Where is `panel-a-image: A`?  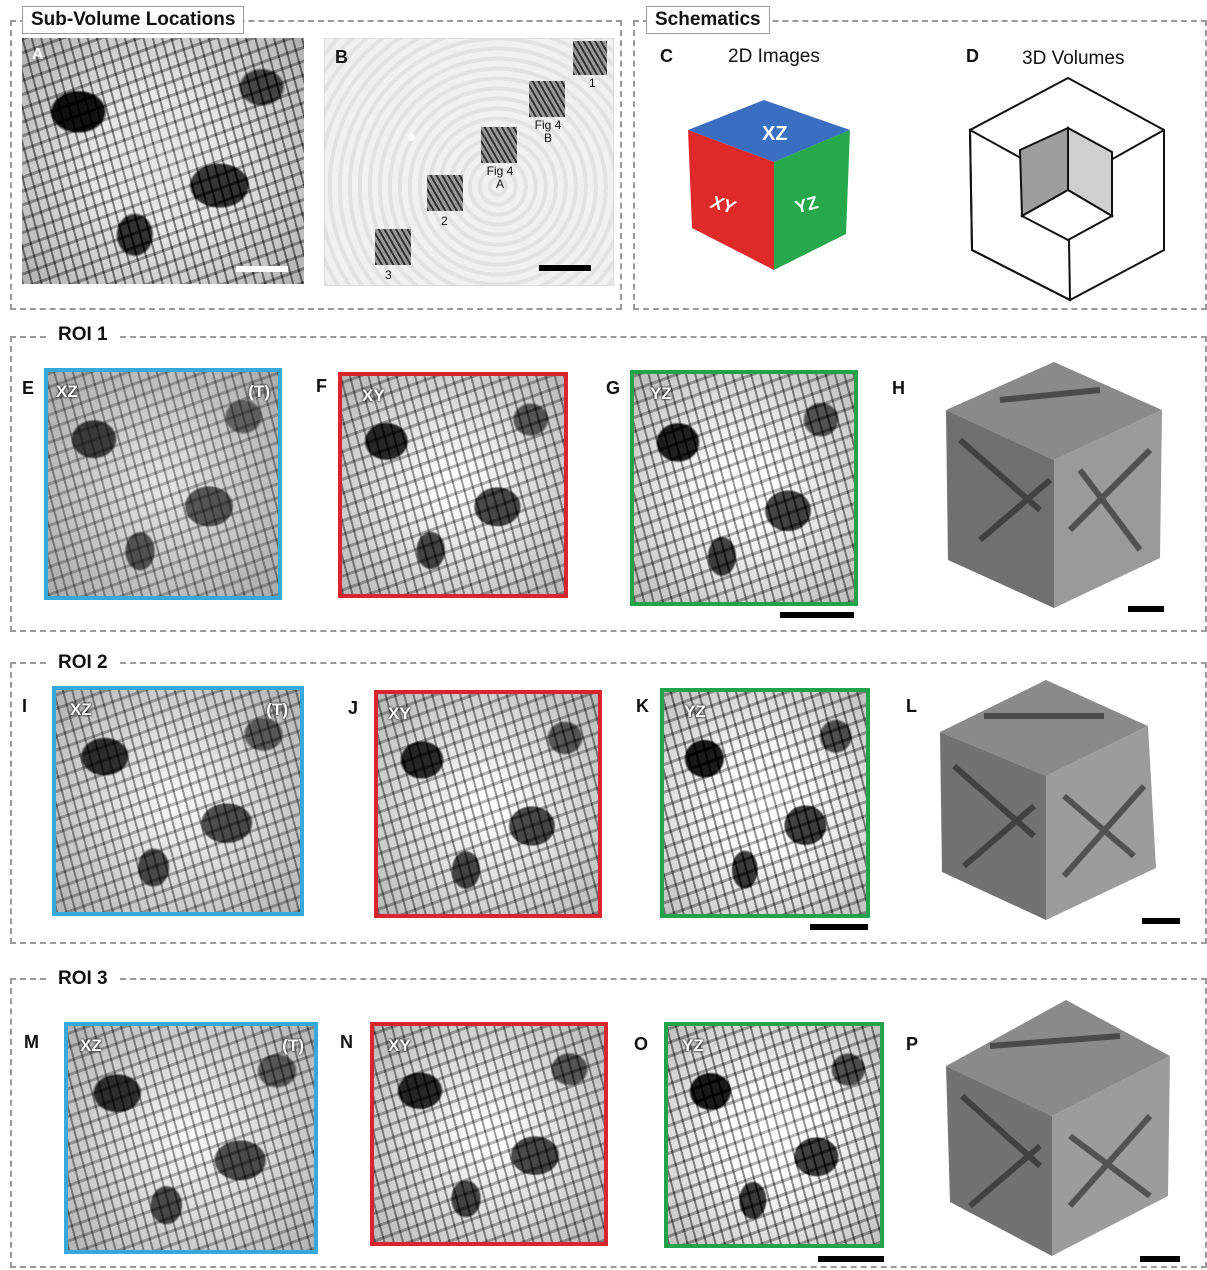 panel-a-image: A is located at coordinates (163, 161).